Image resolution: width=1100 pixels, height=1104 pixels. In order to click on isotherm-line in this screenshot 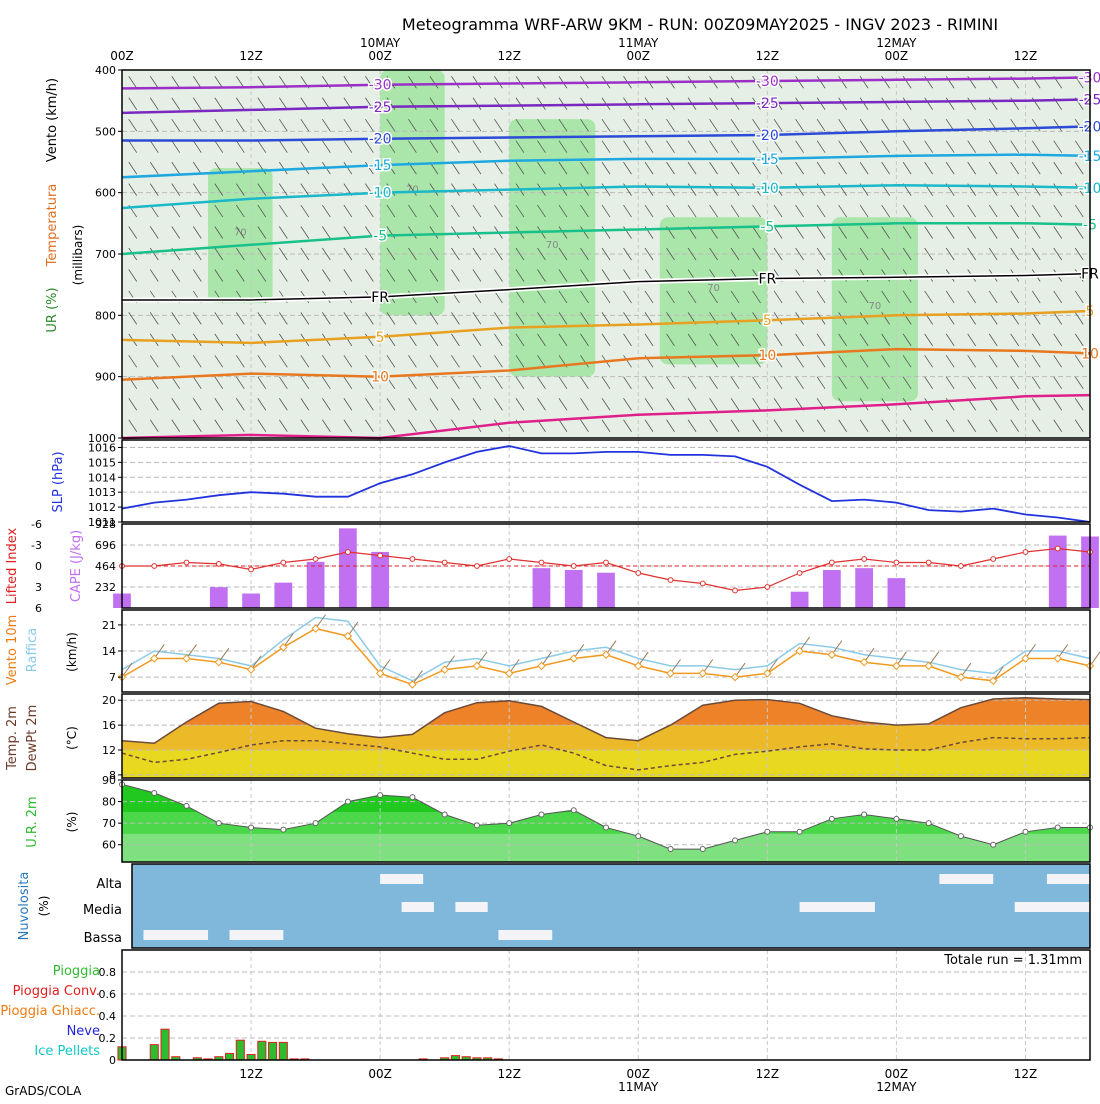, I will do `click(606, 197)`.